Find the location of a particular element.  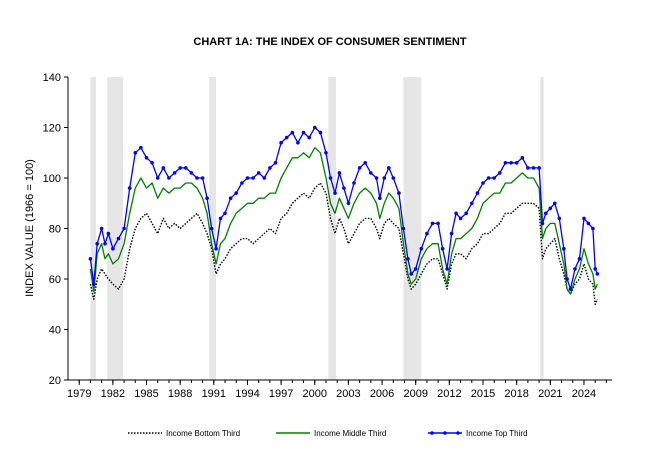

y-tick-label: 60 is located at coordinates (55, 280).